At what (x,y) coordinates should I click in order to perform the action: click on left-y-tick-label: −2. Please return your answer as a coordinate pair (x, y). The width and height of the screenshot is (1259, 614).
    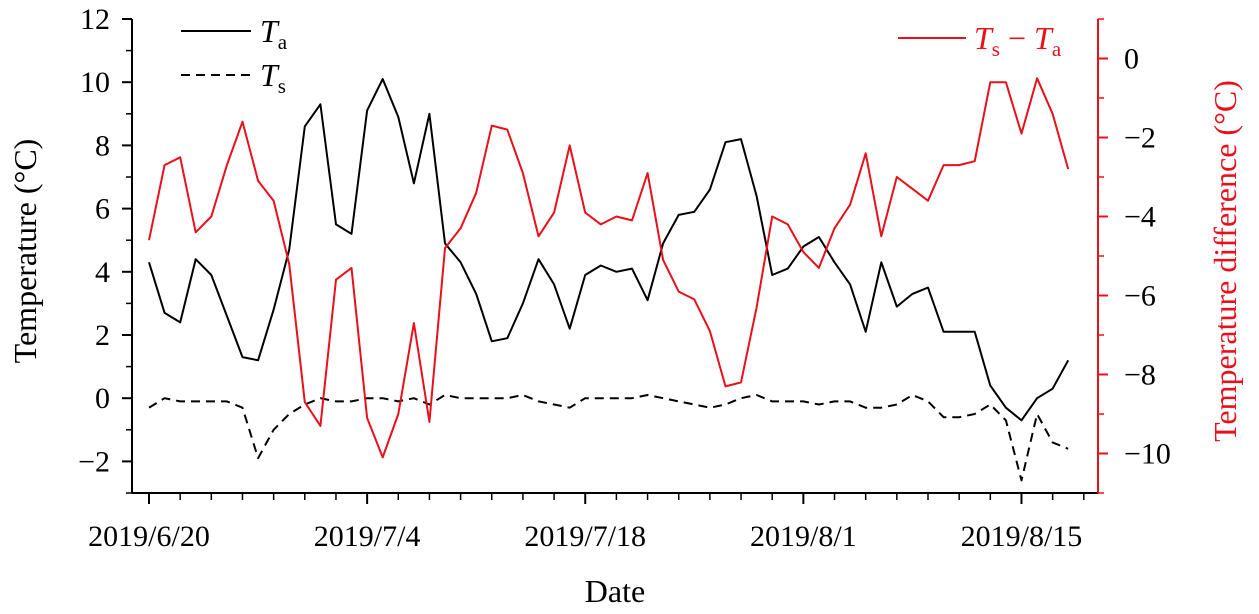
    Looking at the image, I should click on (94, 461).